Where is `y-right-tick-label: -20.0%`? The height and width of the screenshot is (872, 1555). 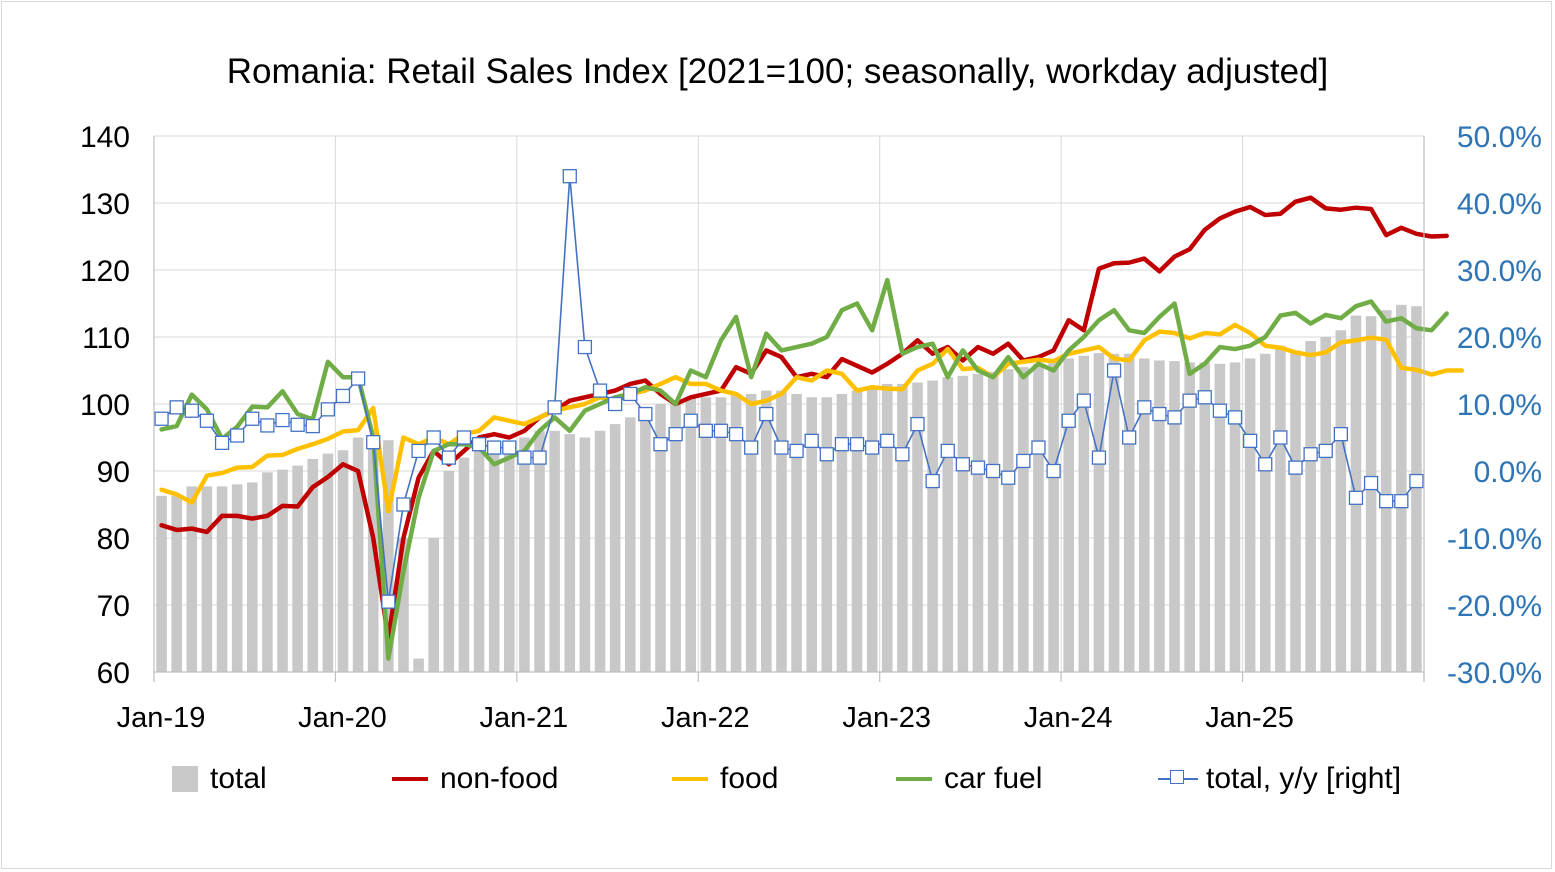 y-right-tick-label: -20.0% is located at coordinates (1494, 606).